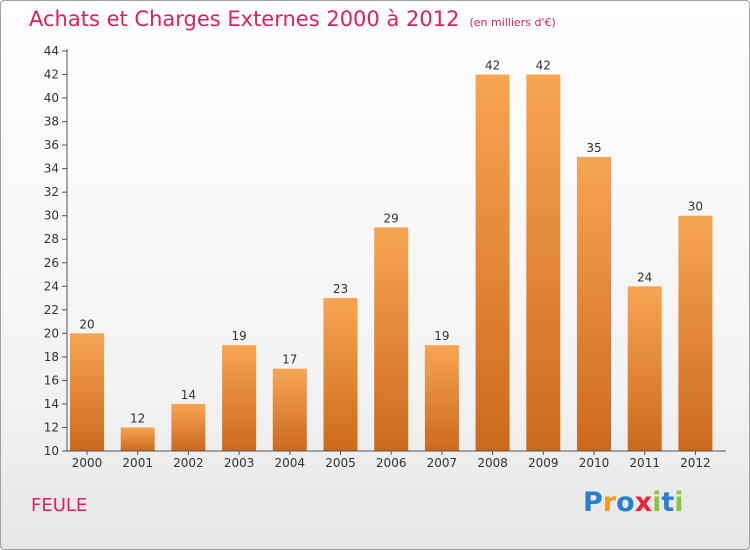 Image resolution: width=750 pixels, height=550 pixels. What do you see at coordinates (137, 418) in the screenshot?
I see `data-label: 12` at bounding box center [137, 418].